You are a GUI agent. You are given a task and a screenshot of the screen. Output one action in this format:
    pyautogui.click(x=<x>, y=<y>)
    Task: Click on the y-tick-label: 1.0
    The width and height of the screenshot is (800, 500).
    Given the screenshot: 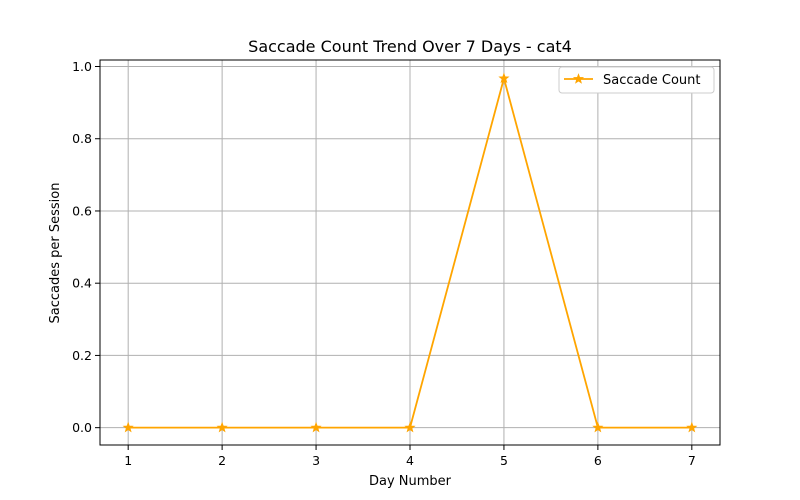 What is the action you would take?
    pyautogui.click(x=82, y=66)
    